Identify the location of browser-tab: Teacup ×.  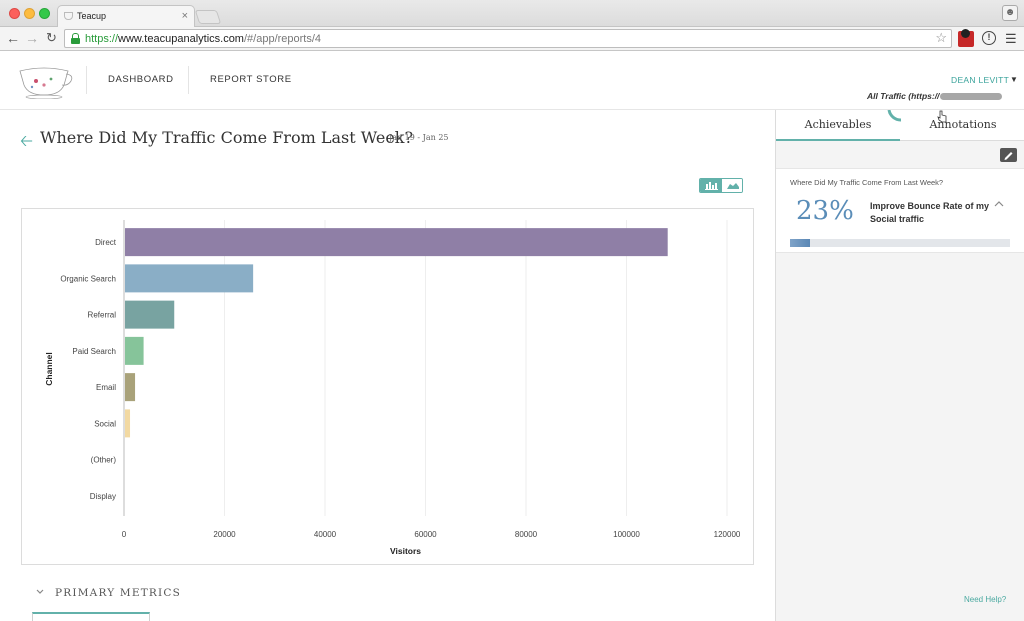
(126, 16).